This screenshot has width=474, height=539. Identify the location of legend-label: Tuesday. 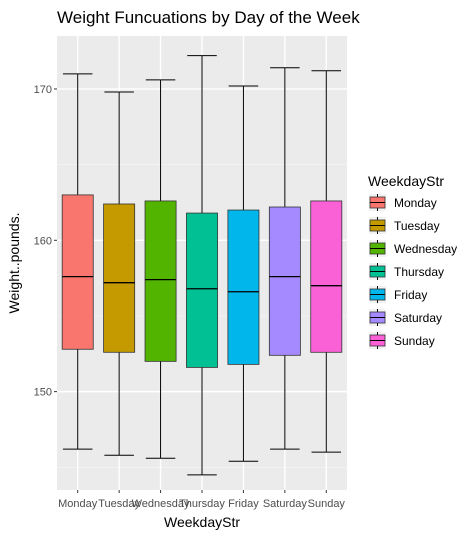
(417, 226).